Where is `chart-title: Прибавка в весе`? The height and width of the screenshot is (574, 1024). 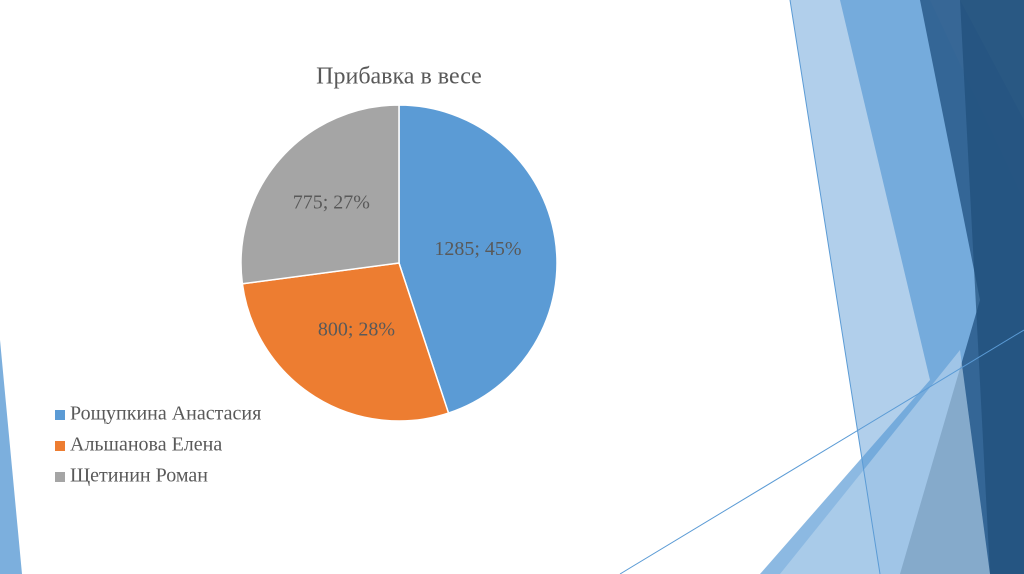 chart-title: Прибавка в весе is located at coordinates (399, 77).